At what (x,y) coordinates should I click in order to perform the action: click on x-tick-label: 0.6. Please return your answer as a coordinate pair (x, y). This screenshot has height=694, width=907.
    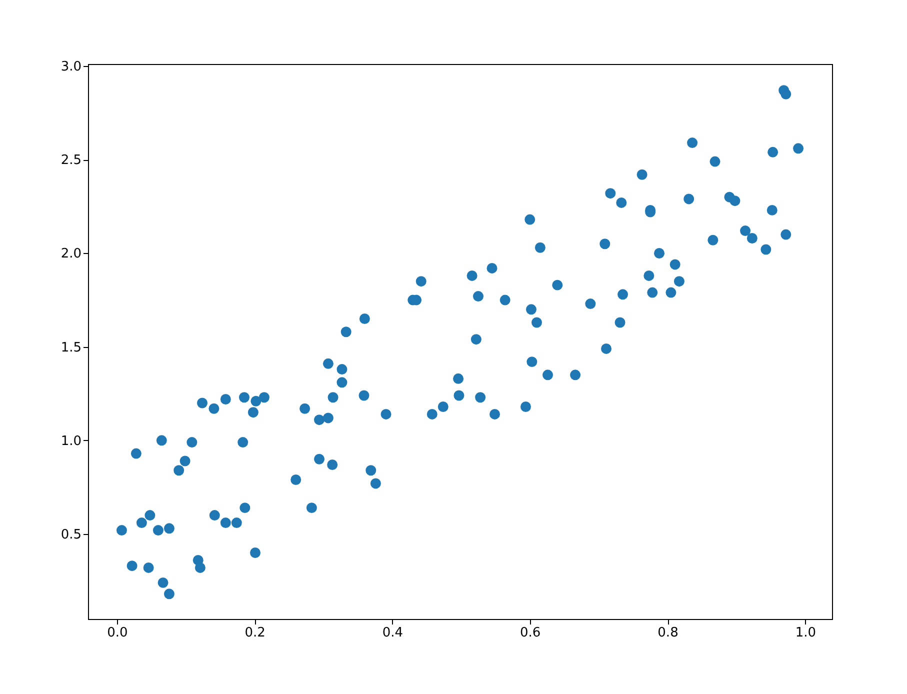
    Looking at the image, I should click on (530, 633).